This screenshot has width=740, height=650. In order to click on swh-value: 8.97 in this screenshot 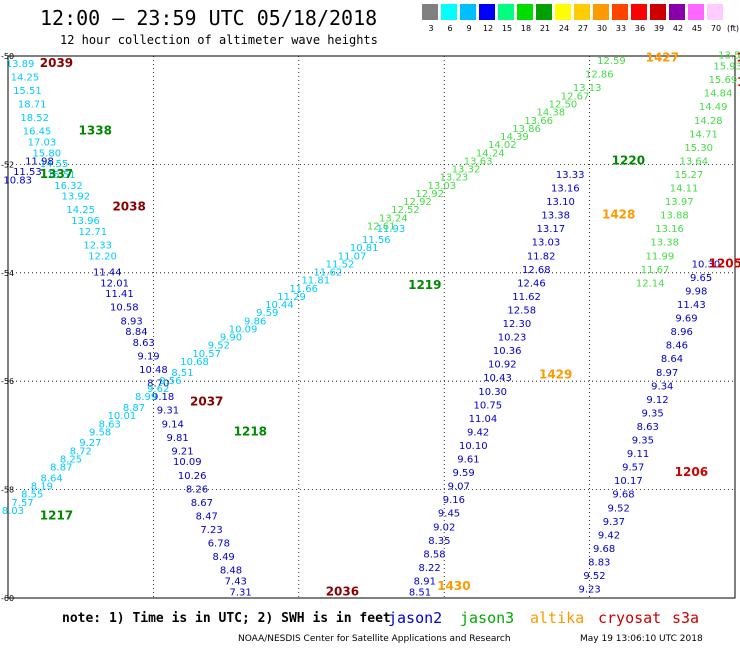, I will do `click(667, 373)`.